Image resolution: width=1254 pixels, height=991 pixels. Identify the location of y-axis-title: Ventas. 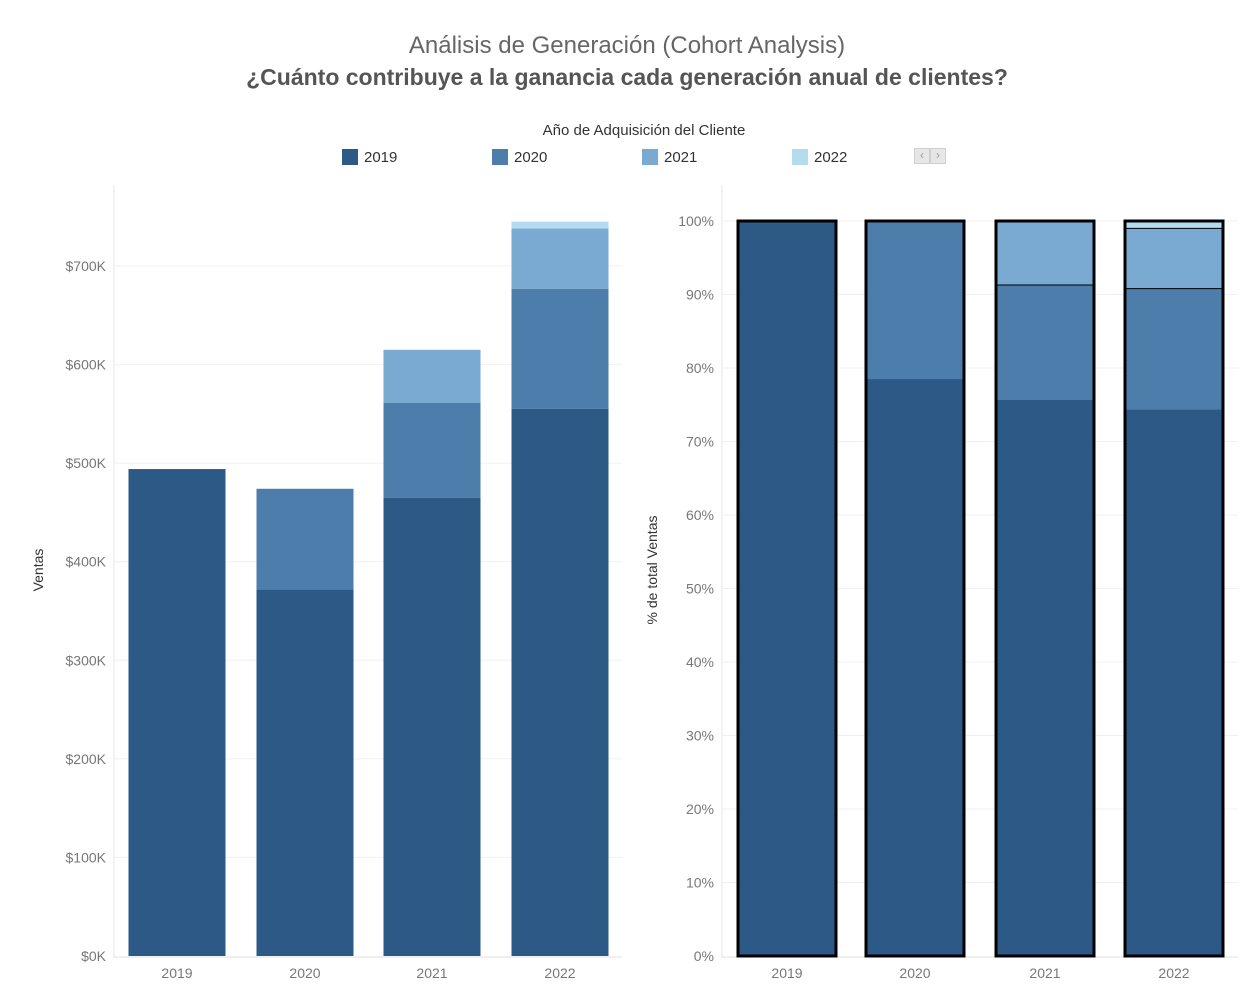
(38, 570).